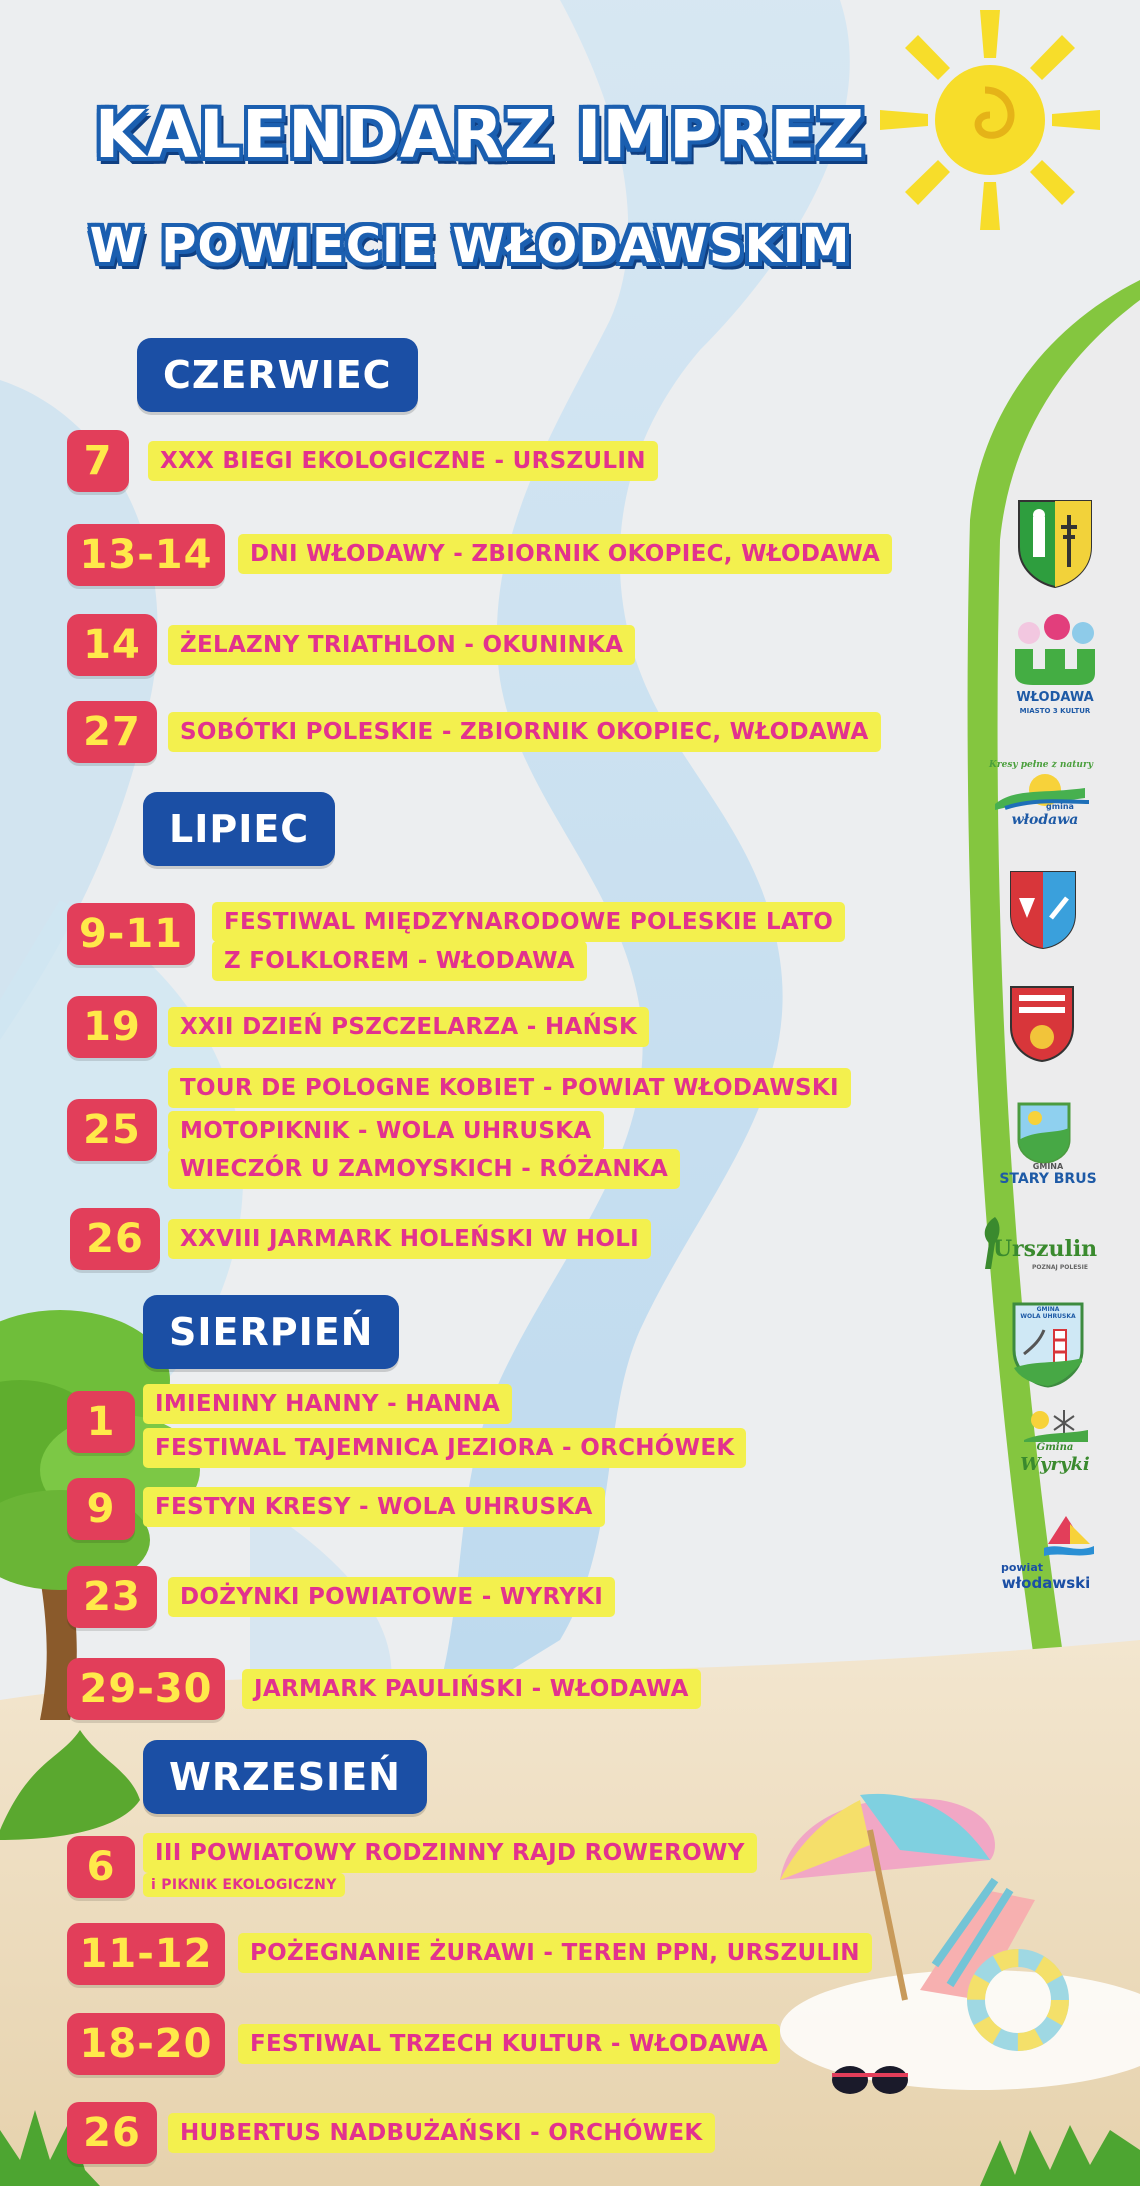  What do you see at coordinates (374, 1507) in the screenshot?
I see `event-title: FESTYN KRESY - WOLA UHRUSKA` at bounding box center [374, 1507].